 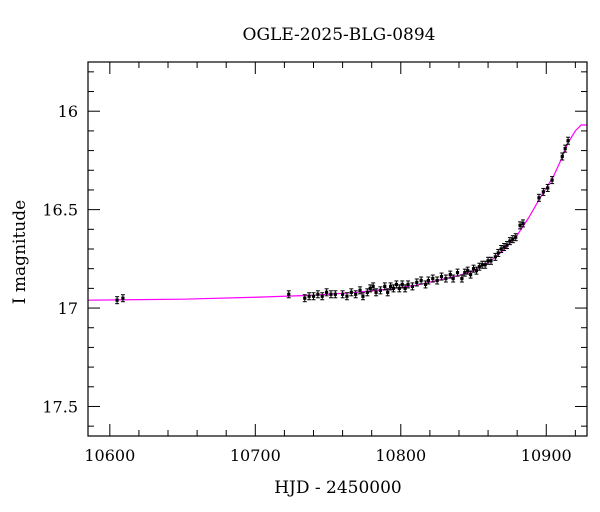 What do you see at coordinates (255, 455) in the screenshot?
I see `x-tick-label: 10700` at bounding box center [255, 455].